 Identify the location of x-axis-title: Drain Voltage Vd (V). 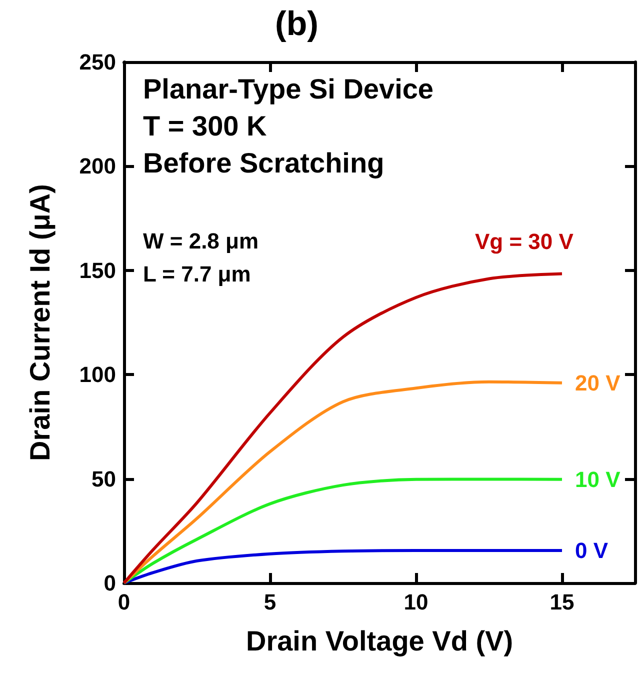
(380, 641).